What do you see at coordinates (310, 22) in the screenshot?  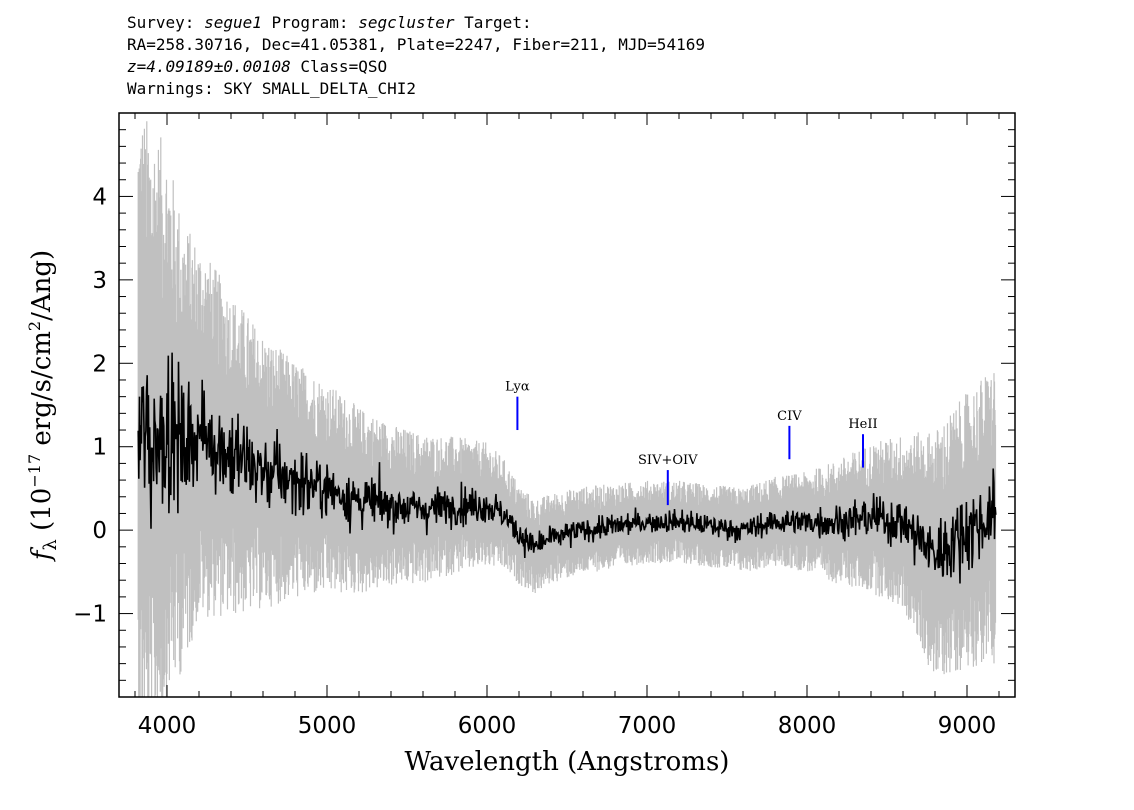 I see `program-label: Program:` at bounding box center [310, 22].